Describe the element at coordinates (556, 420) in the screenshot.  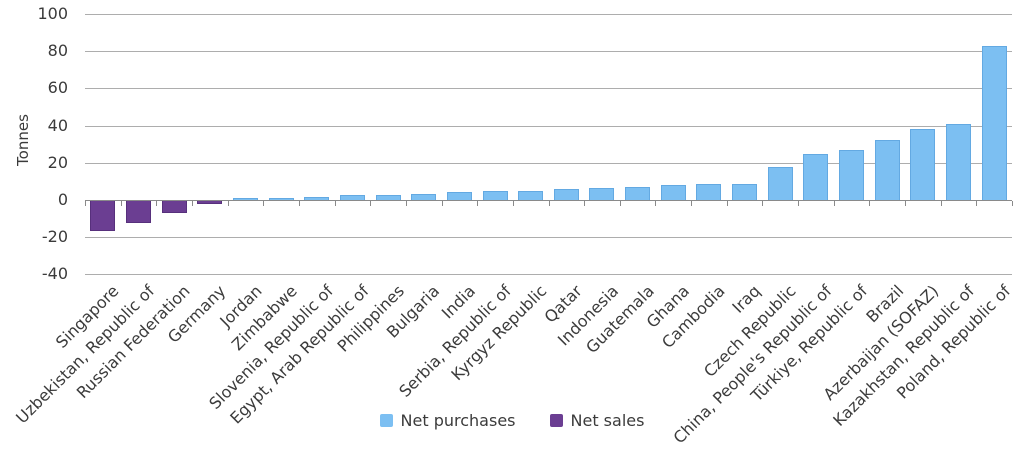
I see `net-sales-swatch-icon` at that location.